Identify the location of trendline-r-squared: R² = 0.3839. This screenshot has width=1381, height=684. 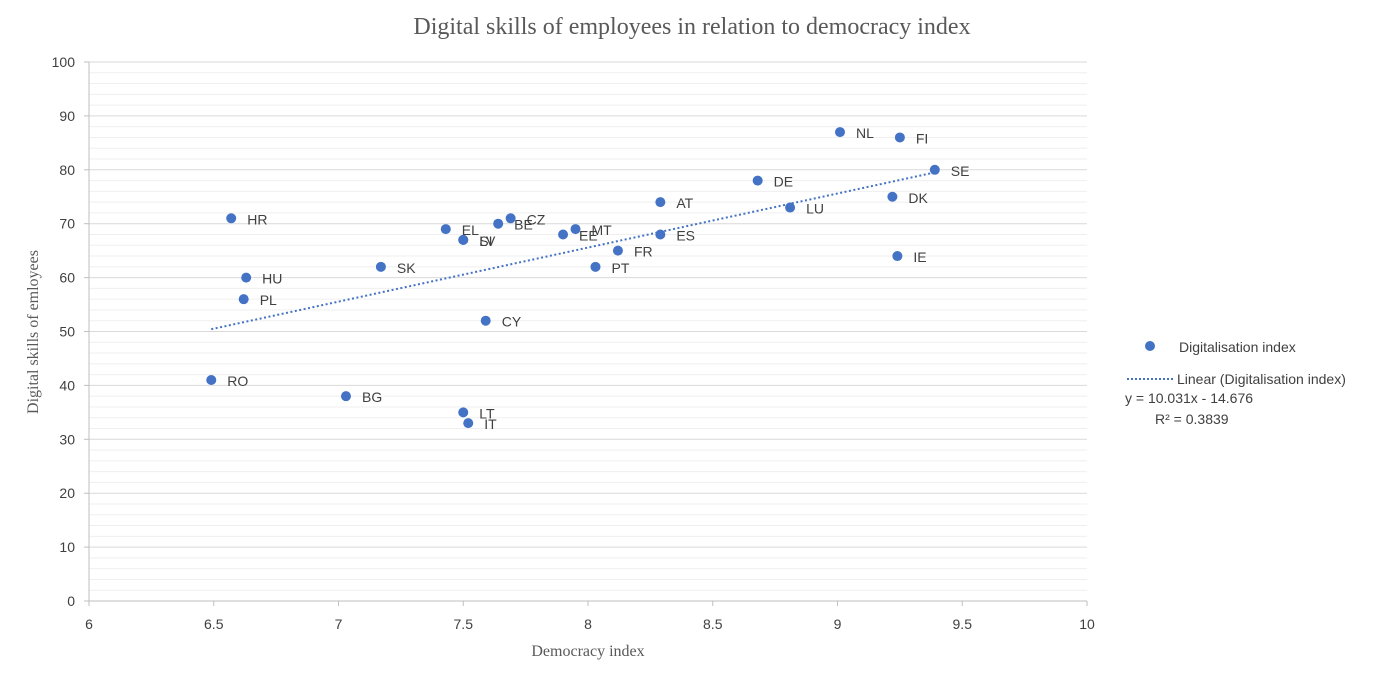
(1192, 419).